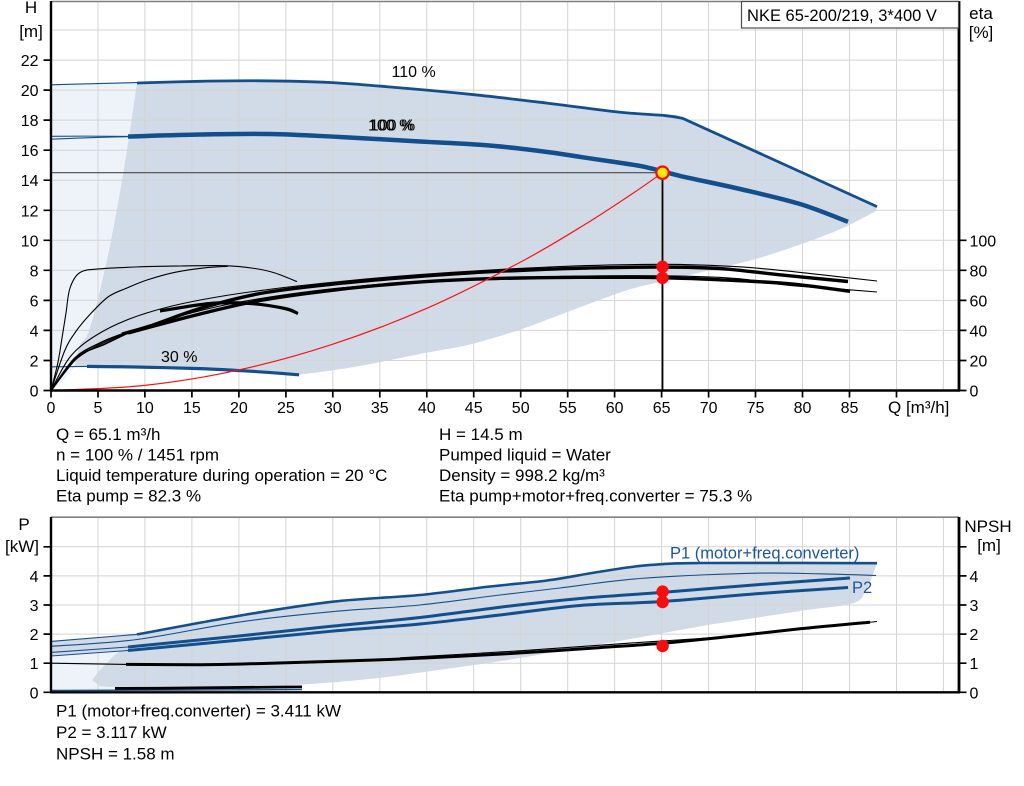 The height and width of the screenshot is (786, 1024). What do you see at coordinates (522, 475) in the screenshot?
I see `svg-text: Density = 998.2 kg/m³` at bounding box center [522, 475].